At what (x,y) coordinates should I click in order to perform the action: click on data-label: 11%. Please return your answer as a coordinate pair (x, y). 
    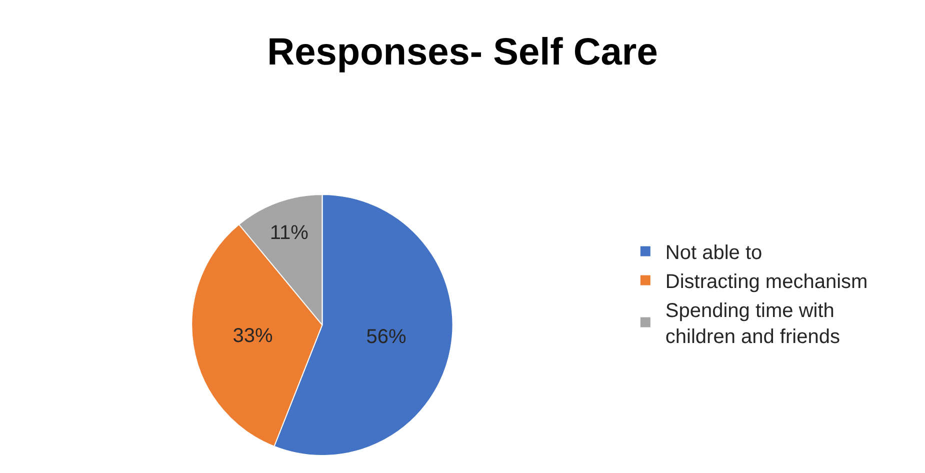
    Looking at the image, I should click on (289, 233).